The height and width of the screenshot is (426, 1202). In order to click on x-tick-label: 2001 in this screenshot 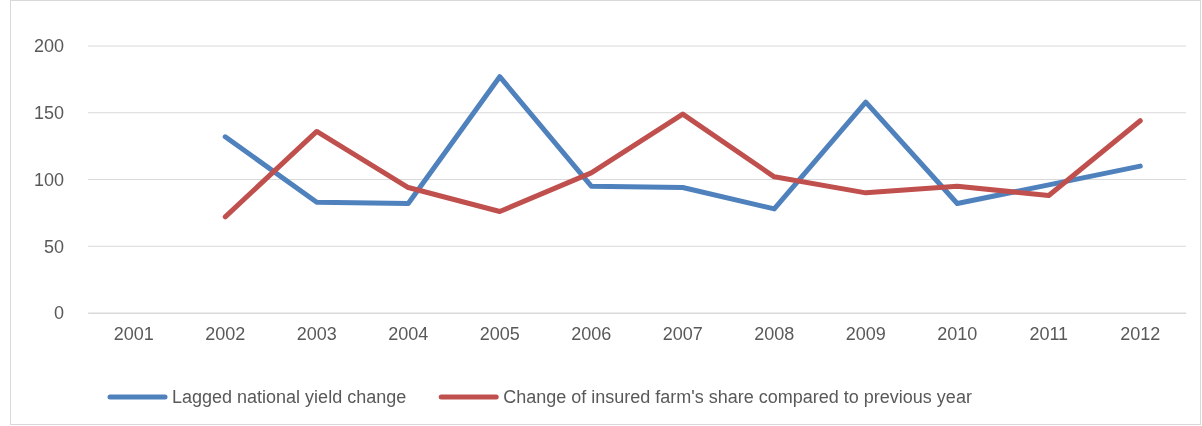, I will do `click(133, 333)`.